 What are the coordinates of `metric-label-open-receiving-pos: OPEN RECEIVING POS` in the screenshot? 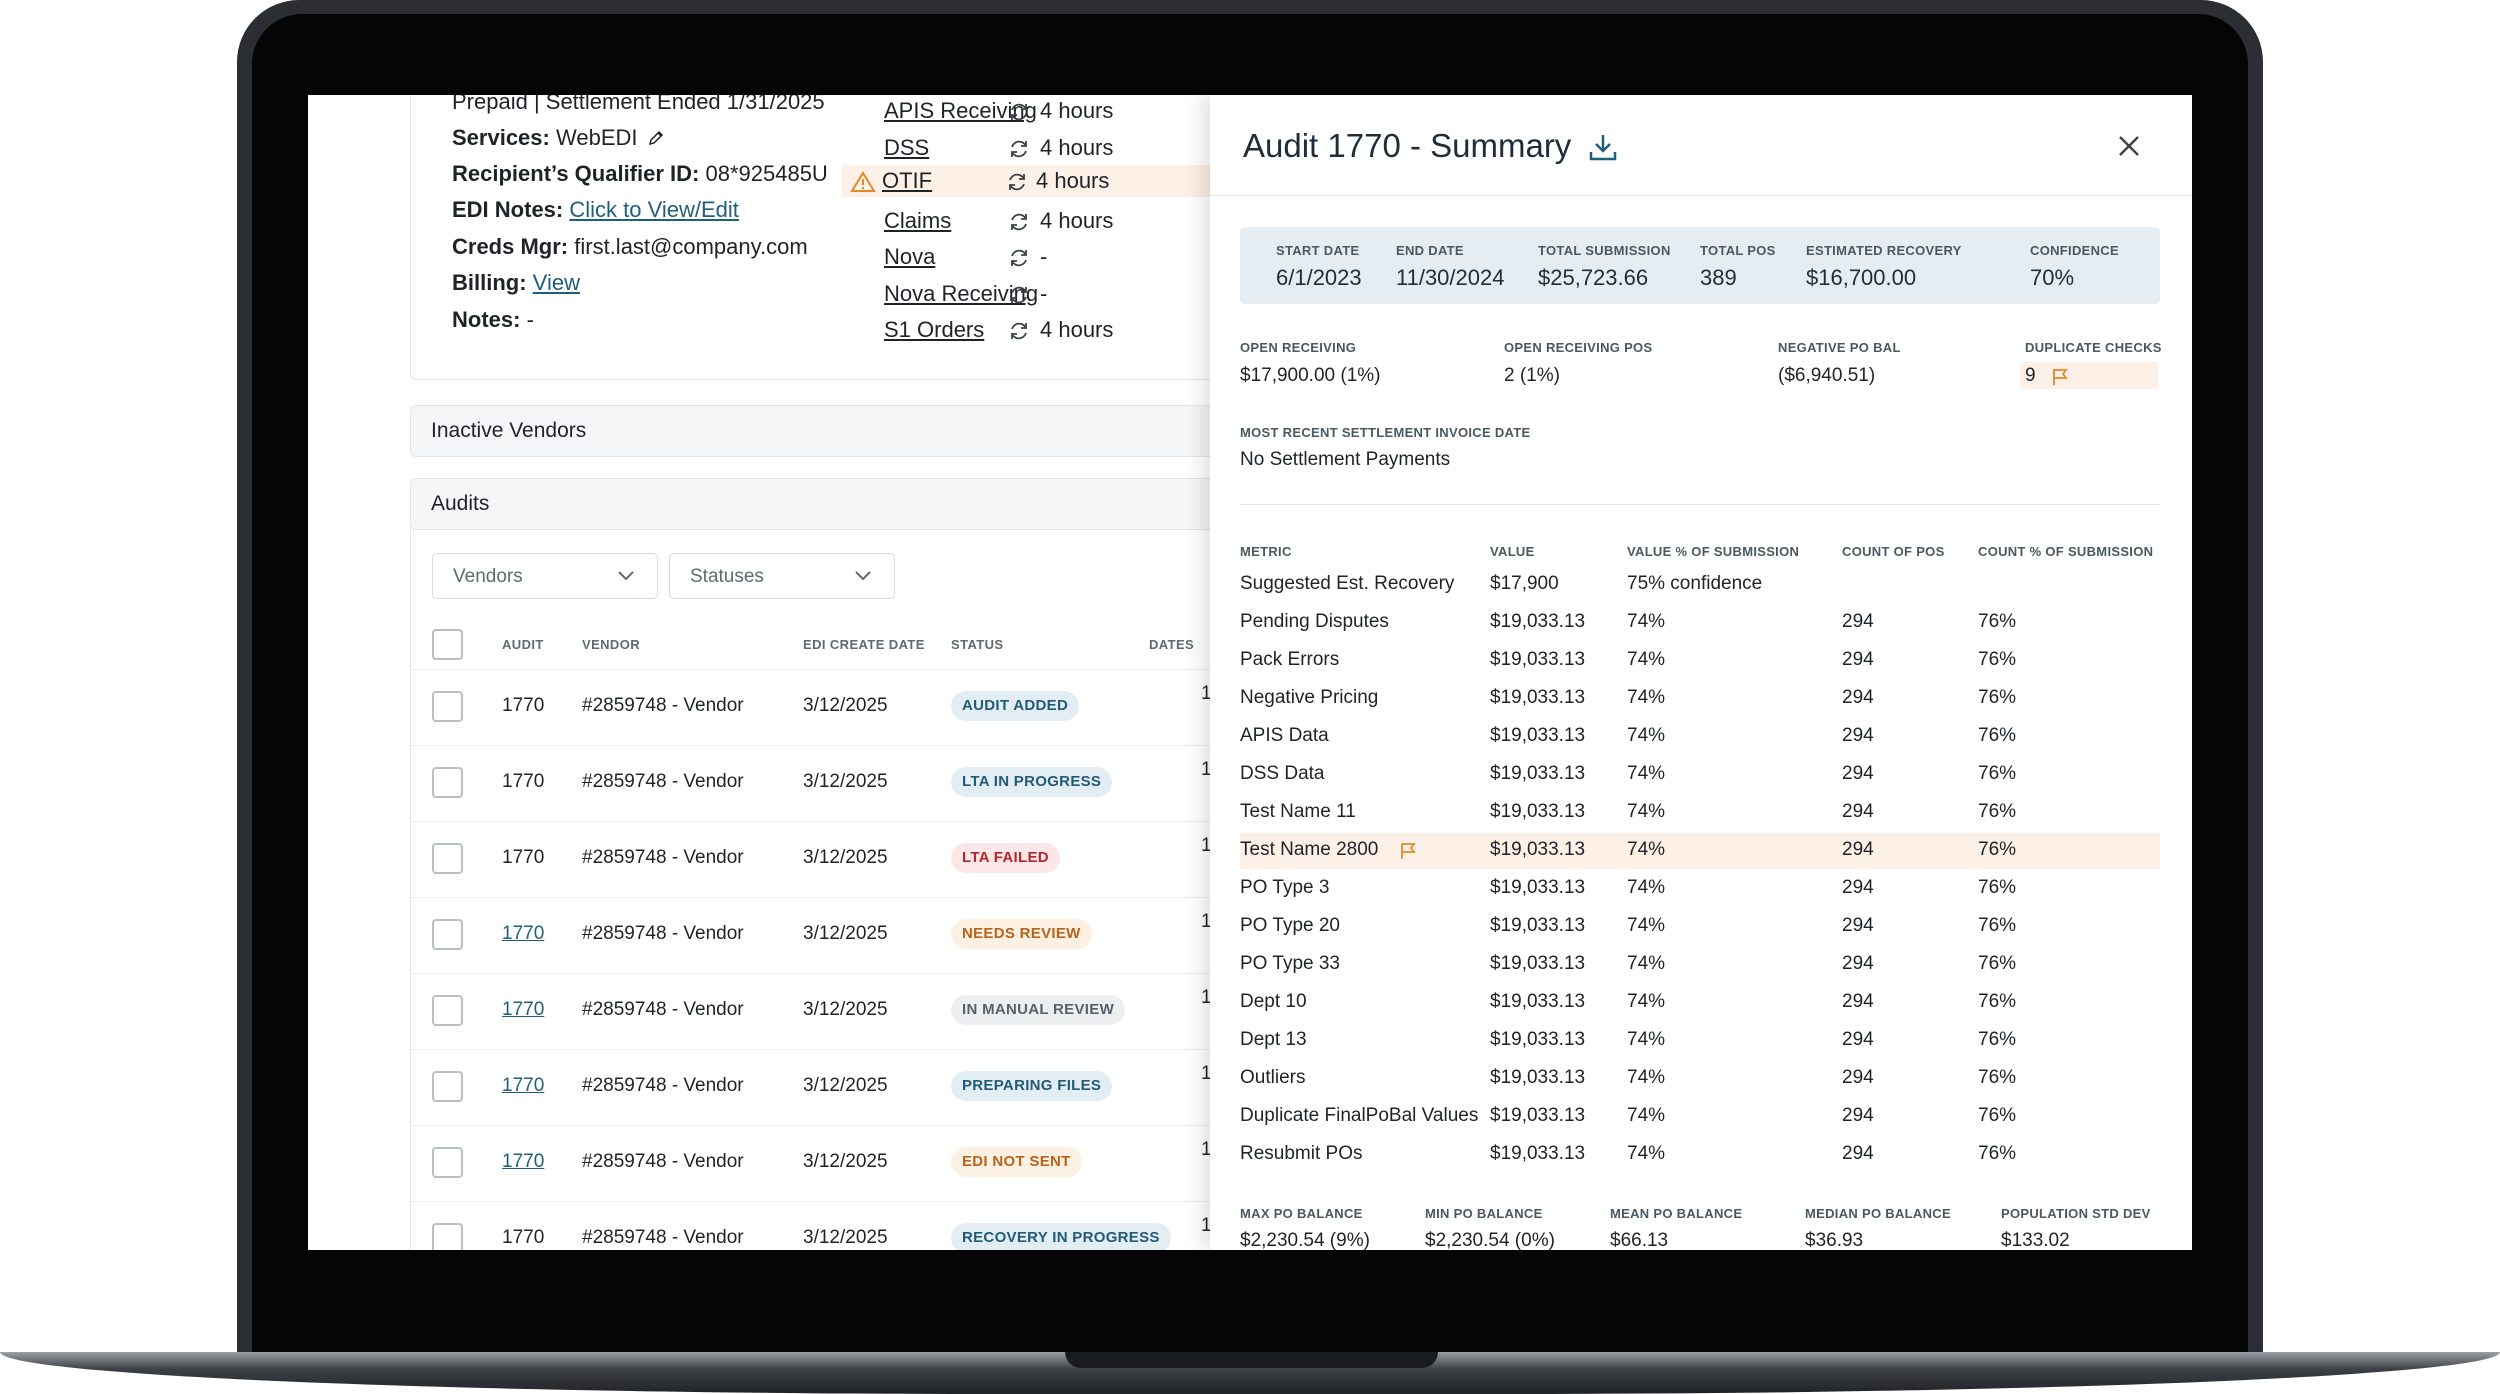 It's located at (1578, 347).